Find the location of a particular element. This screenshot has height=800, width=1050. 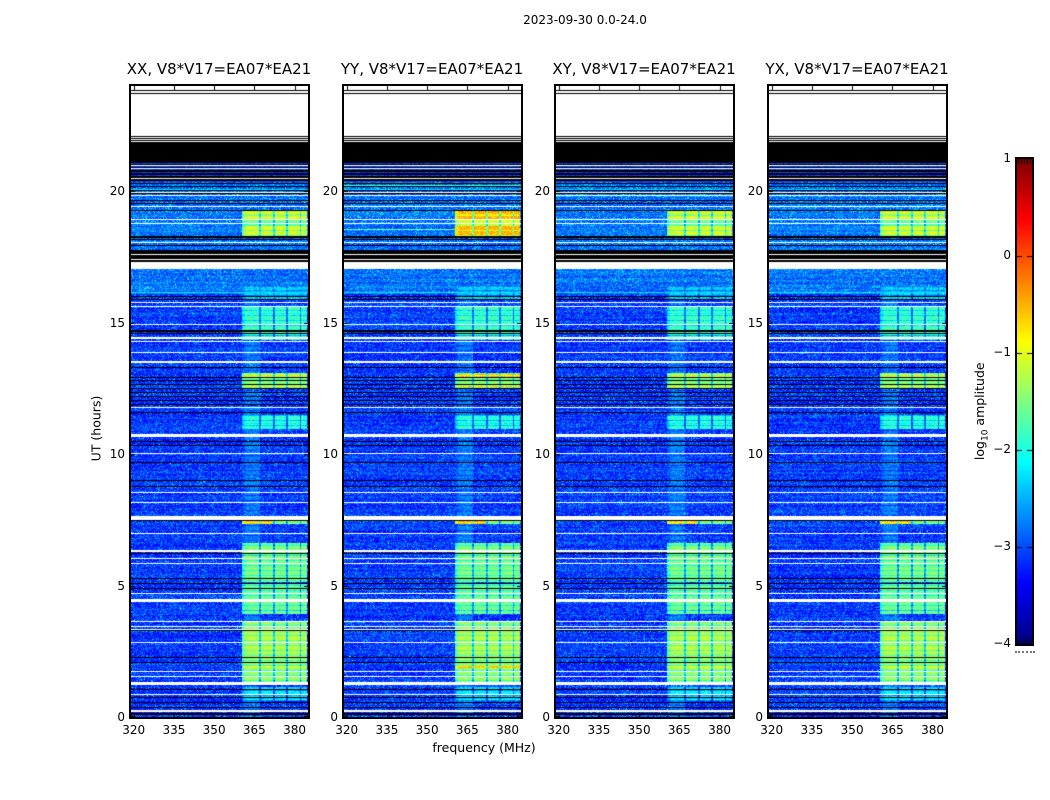

colorbar-label: log10 amplitude is located at coordinates (981, 411).